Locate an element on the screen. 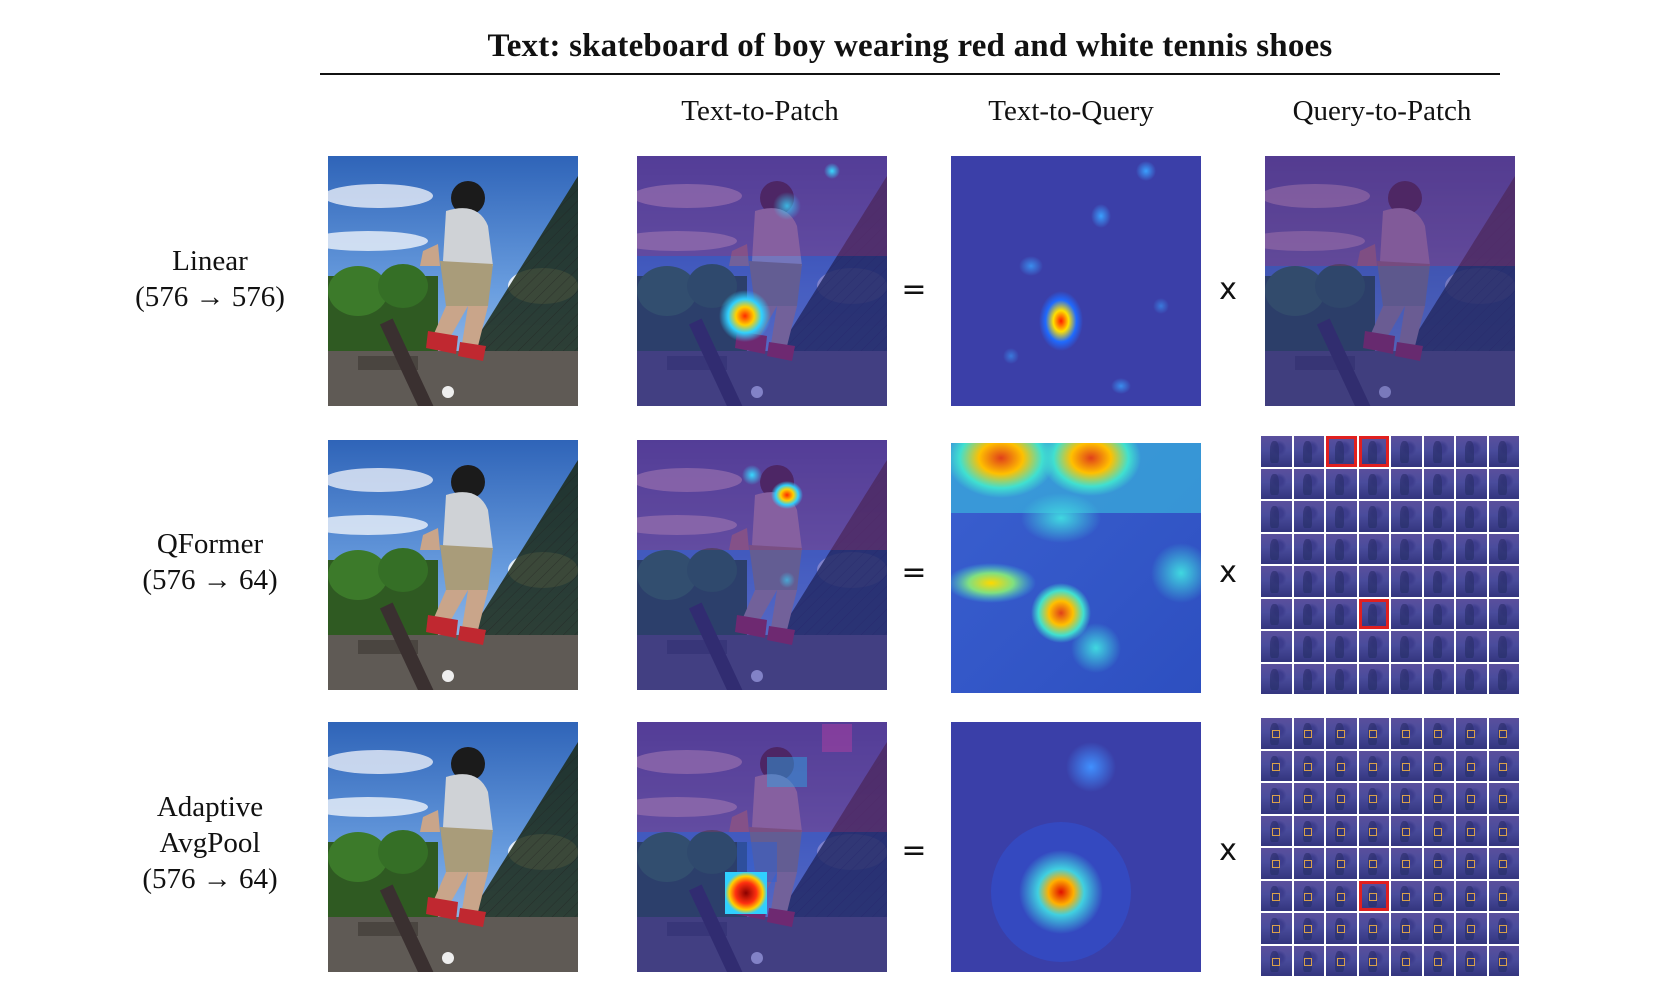 This screenshot has height=993, width=1661. column-header-text-to-query: Text-to-Query is located at coordinates (1071, 111).